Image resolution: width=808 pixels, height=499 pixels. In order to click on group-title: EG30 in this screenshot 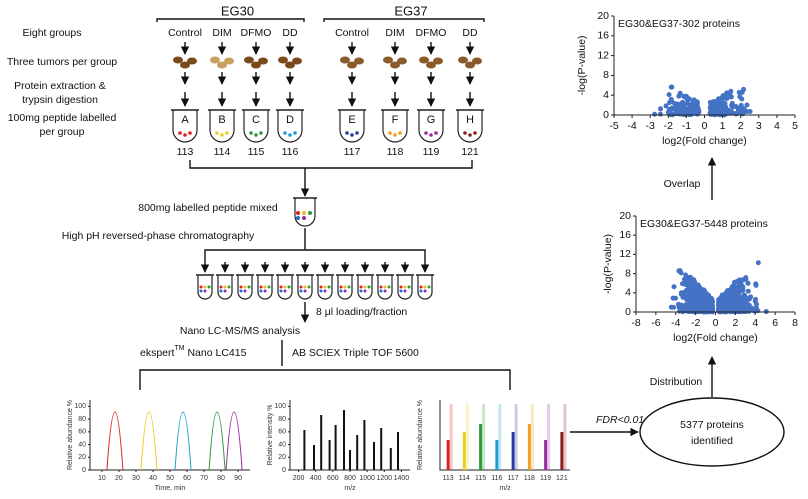, I will do `click(237, 10)`.